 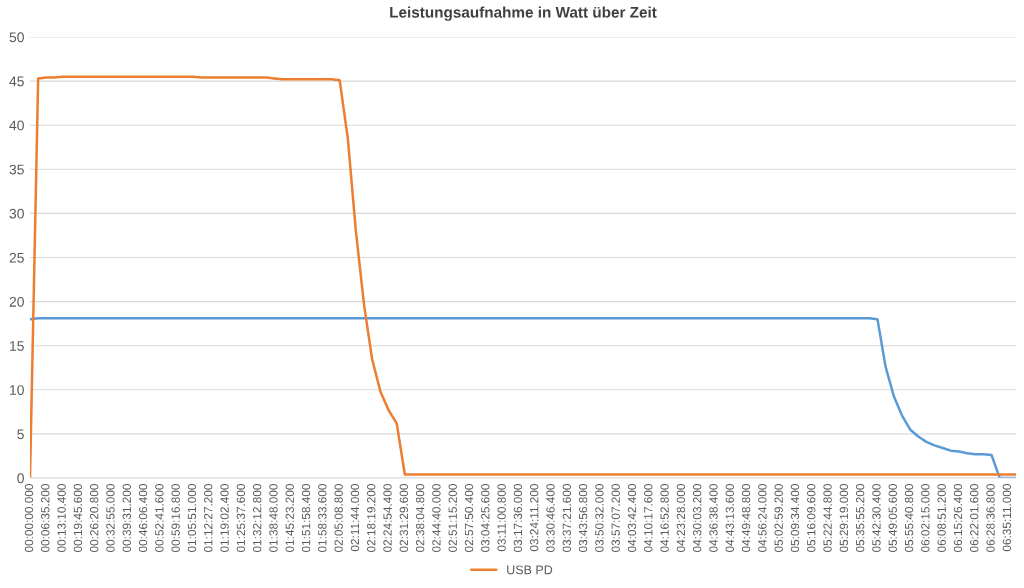 What do you see at coordinates (615, 518) in the screenshot?
I see `x-tick-label: 03:57:07.200` at bounding box center [615, 518].